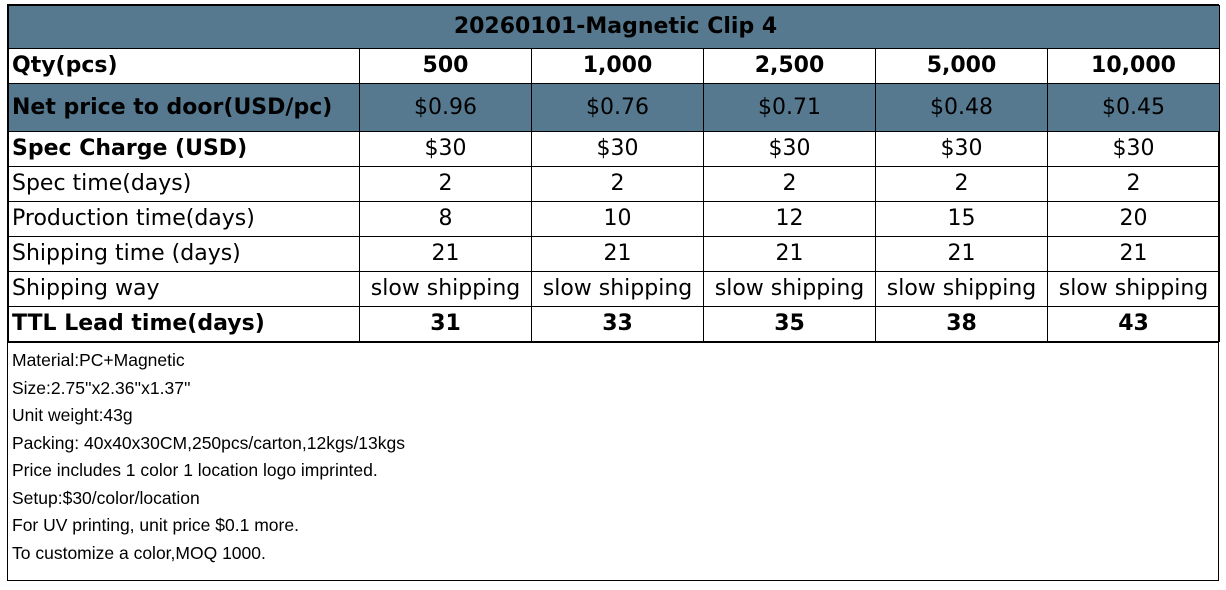 The image size is (1226, 590). What do you see at coordinates (155, 525) in the screenshot?
I see `note-uv-printing: For UV printing, unit price $0.1 more.` at bounding box center [155, 525].